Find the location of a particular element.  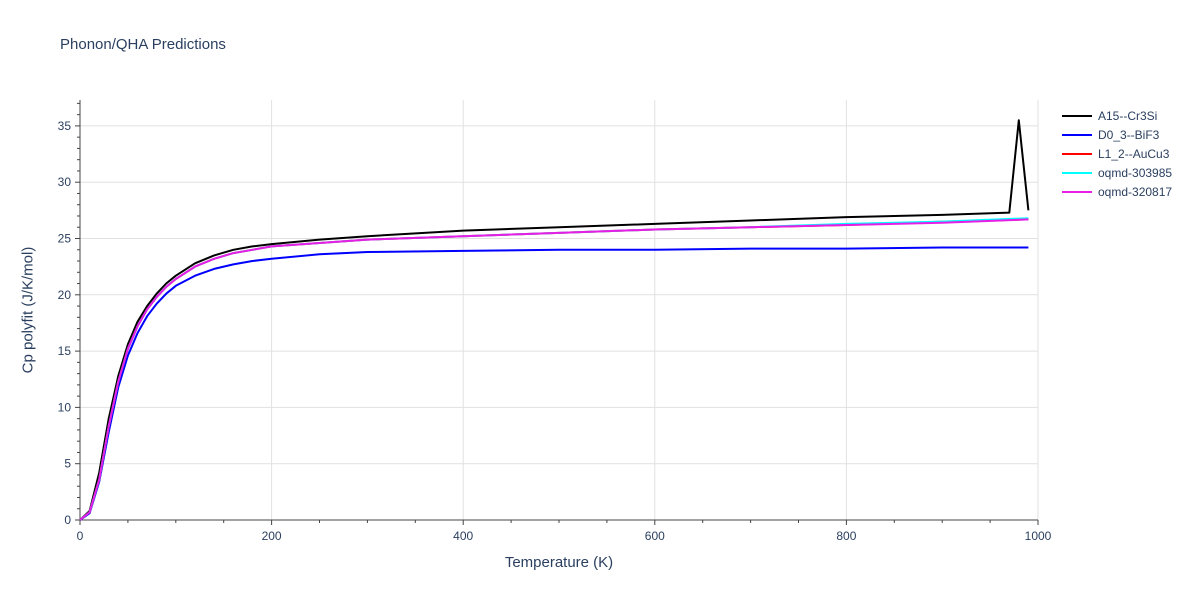

y-tick-label: 30 is located at coordinates (65, 182).